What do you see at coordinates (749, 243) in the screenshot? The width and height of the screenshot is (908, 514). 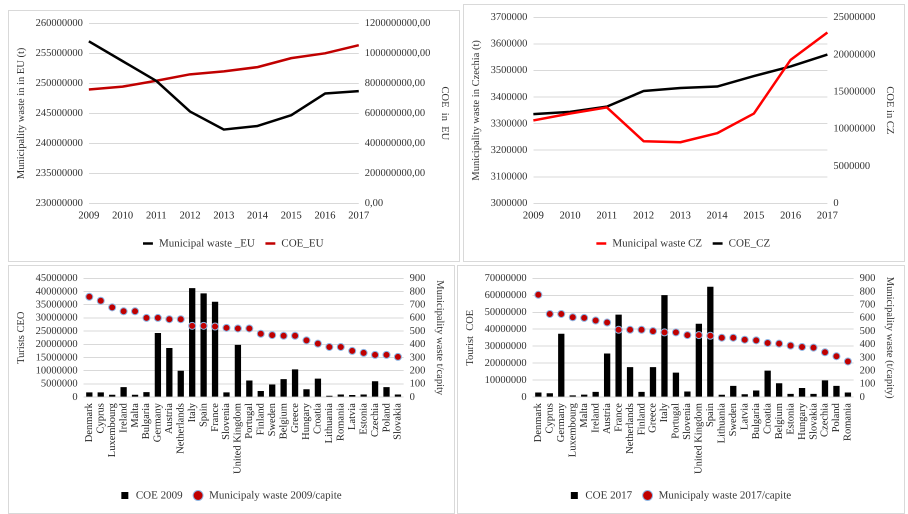 I see `legend-label: COE_CZ` at bounding box center [749, 243].